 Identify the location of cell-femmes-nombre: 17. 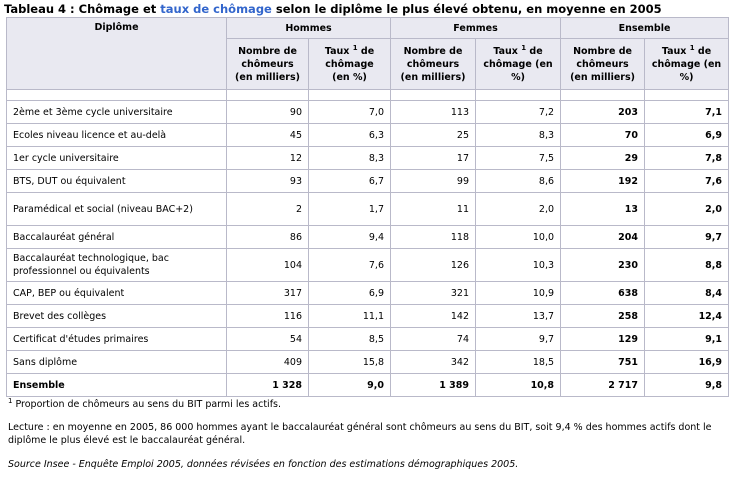
(433, 158).